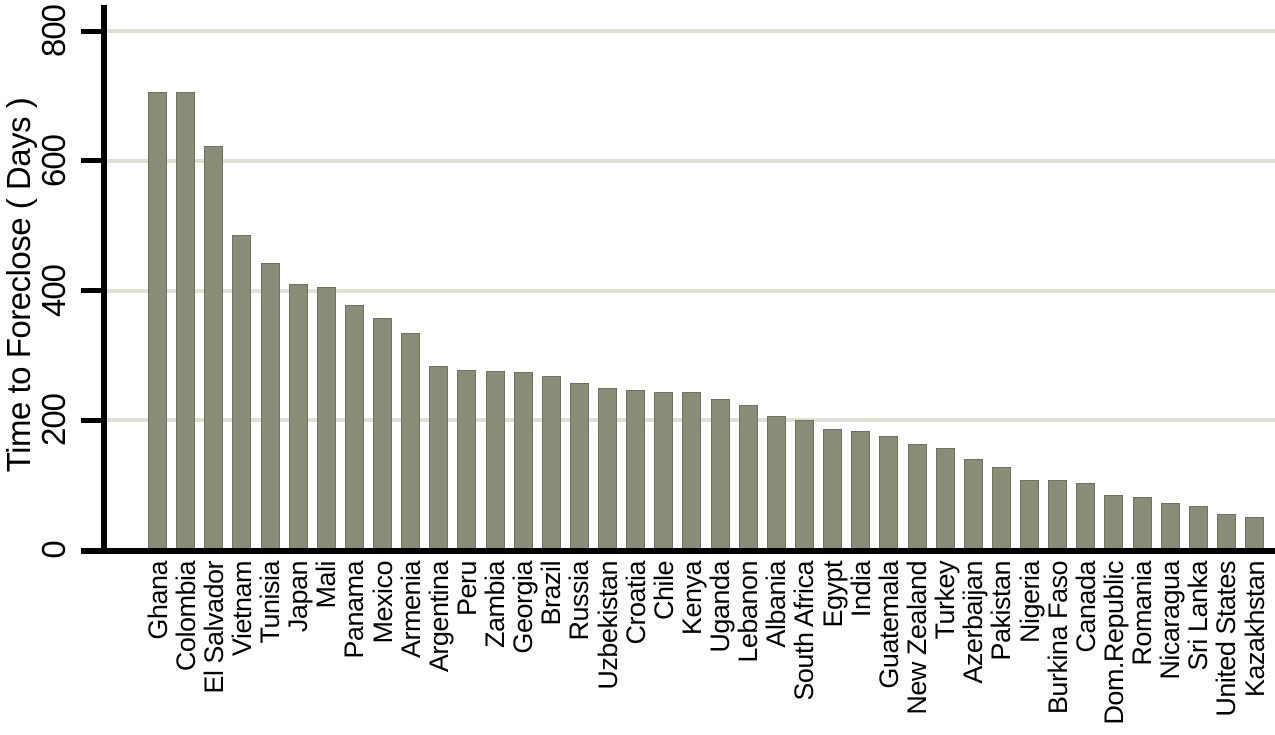 The width and height of the screenshot is (1275, 735). Describe the element at coordinates (945, 600) in the screenshot. I see `x-category-label: Turkey` at that location.